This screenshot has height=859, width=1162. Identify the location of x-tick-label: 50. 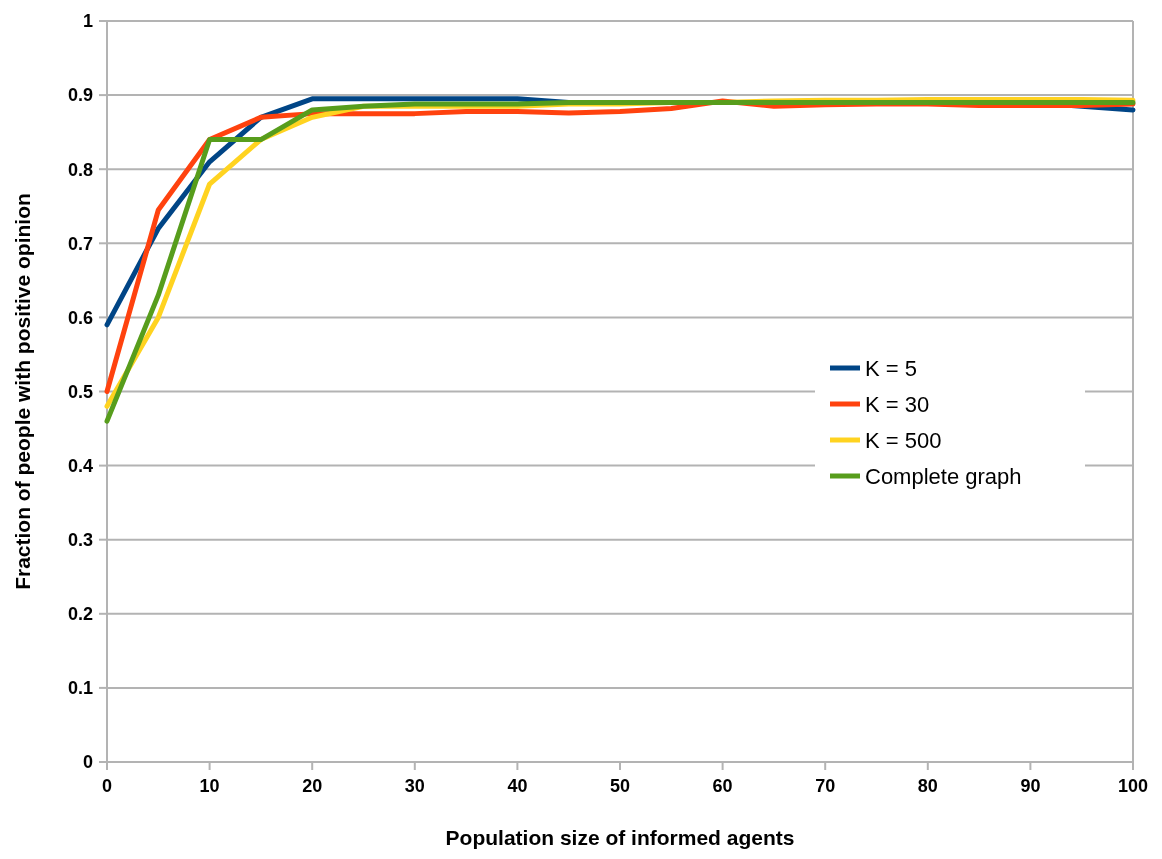
(620, 786).